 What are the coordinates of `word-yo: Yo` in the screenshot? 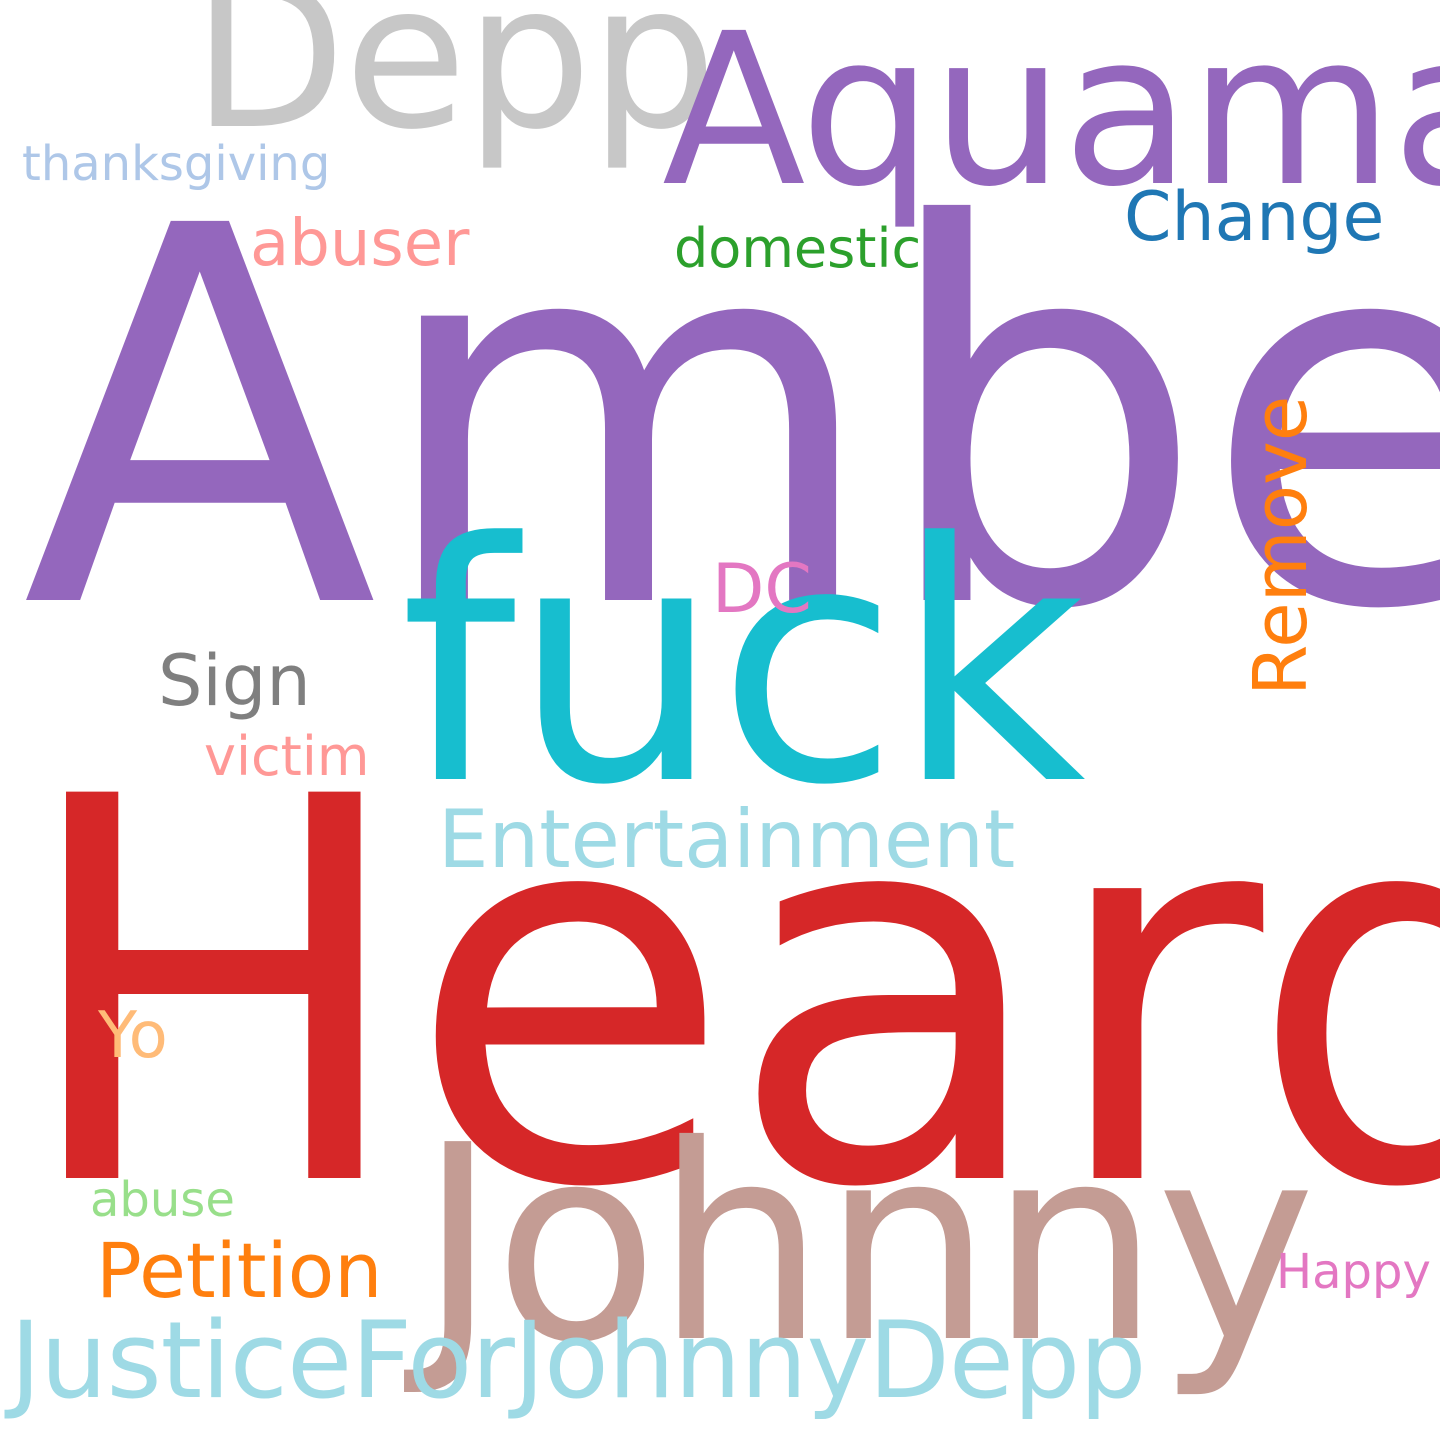 It's located at (133, 1036).